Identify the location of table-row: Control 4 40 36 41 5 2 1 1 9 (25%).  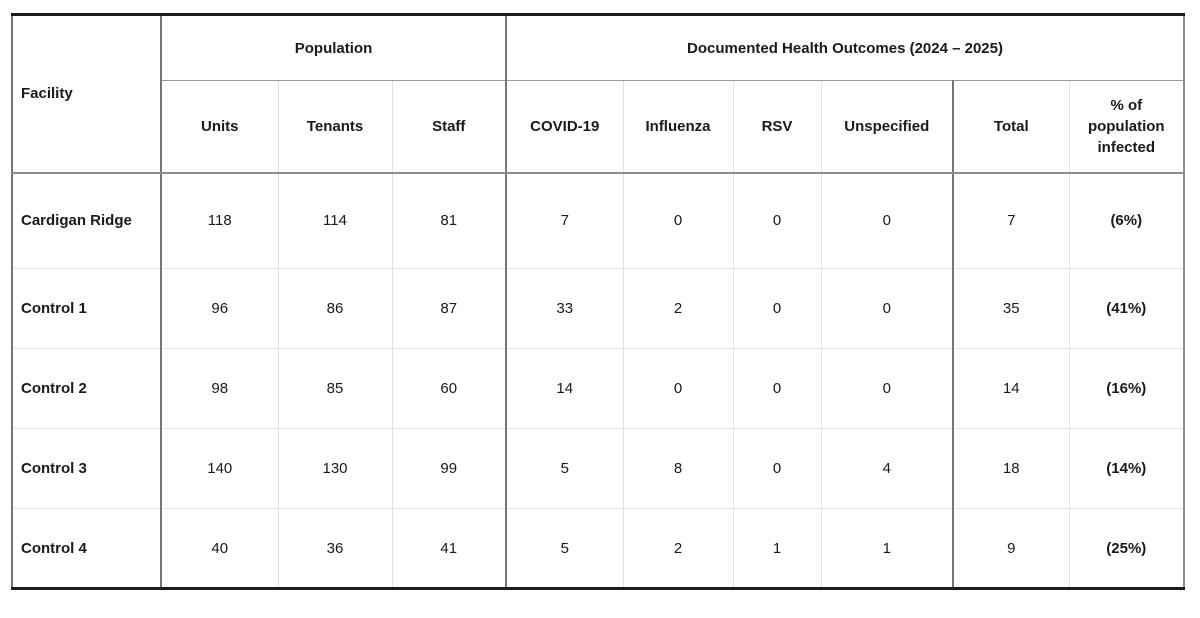
(598, 548).